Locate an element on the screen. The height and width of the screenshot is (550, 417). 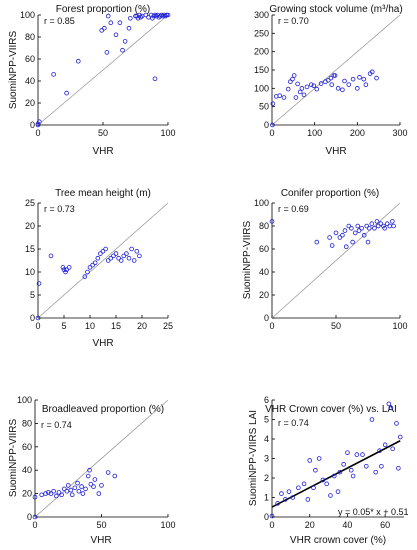
y-tick-label: 60 is located at coordinates (27, 447).